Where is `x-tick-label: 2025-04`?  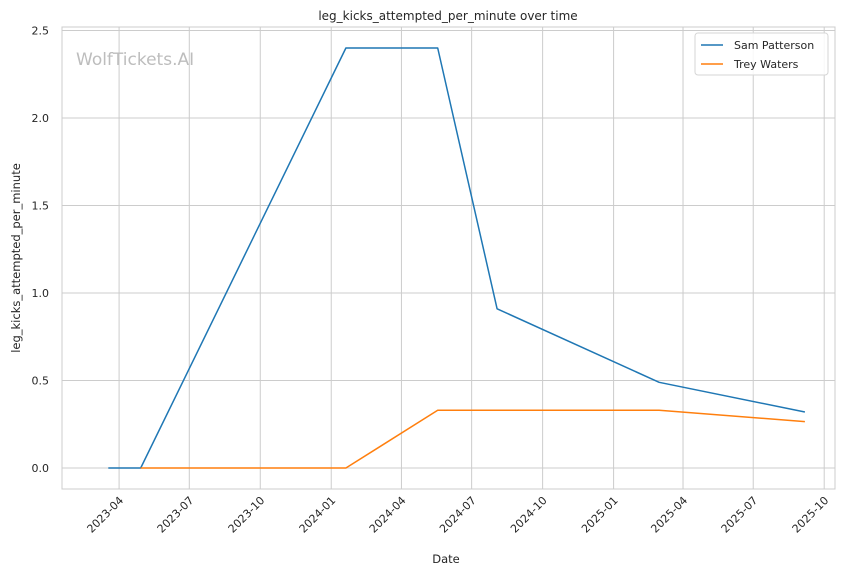
x-tick-label: 2025-04 is located at coordinates (669, 515).